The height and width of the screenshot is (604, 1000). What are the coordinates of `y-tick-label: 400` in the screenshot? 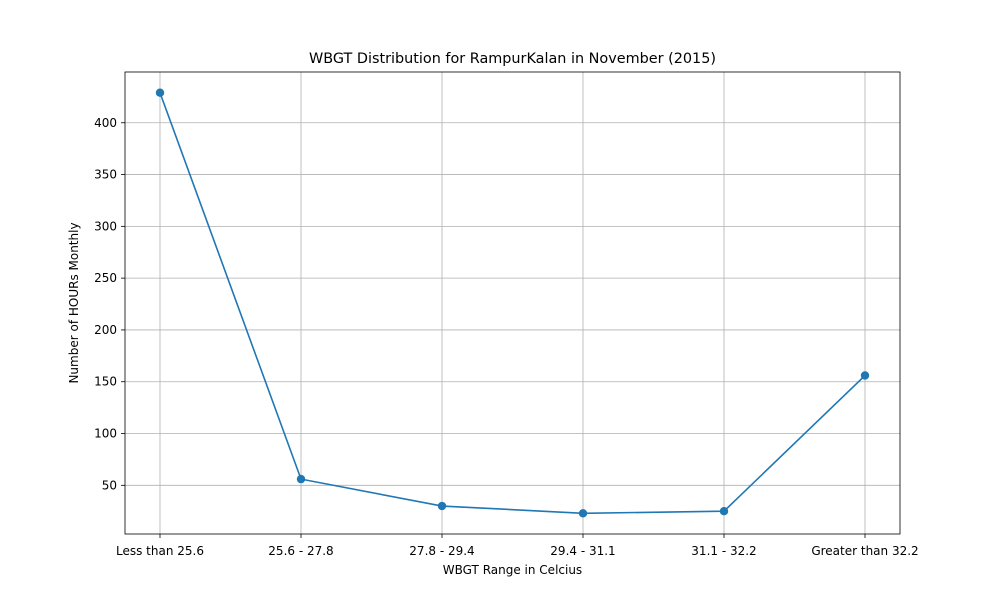 It's located at (105, 123).